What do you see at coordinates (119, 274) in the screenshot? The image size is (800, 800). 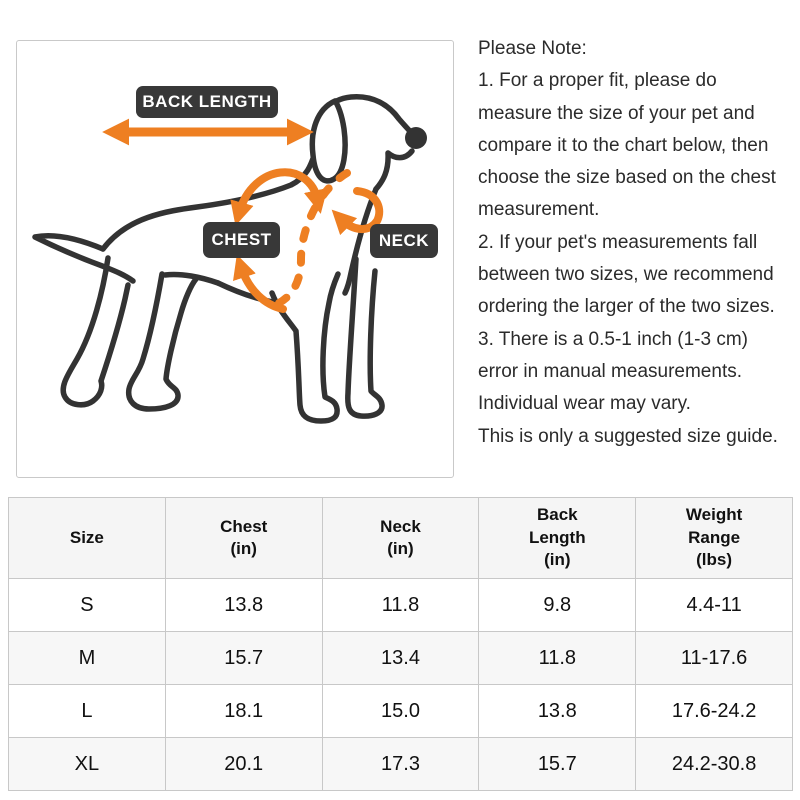 I see `dog-rear-contour` at bounding box center [119, 274].